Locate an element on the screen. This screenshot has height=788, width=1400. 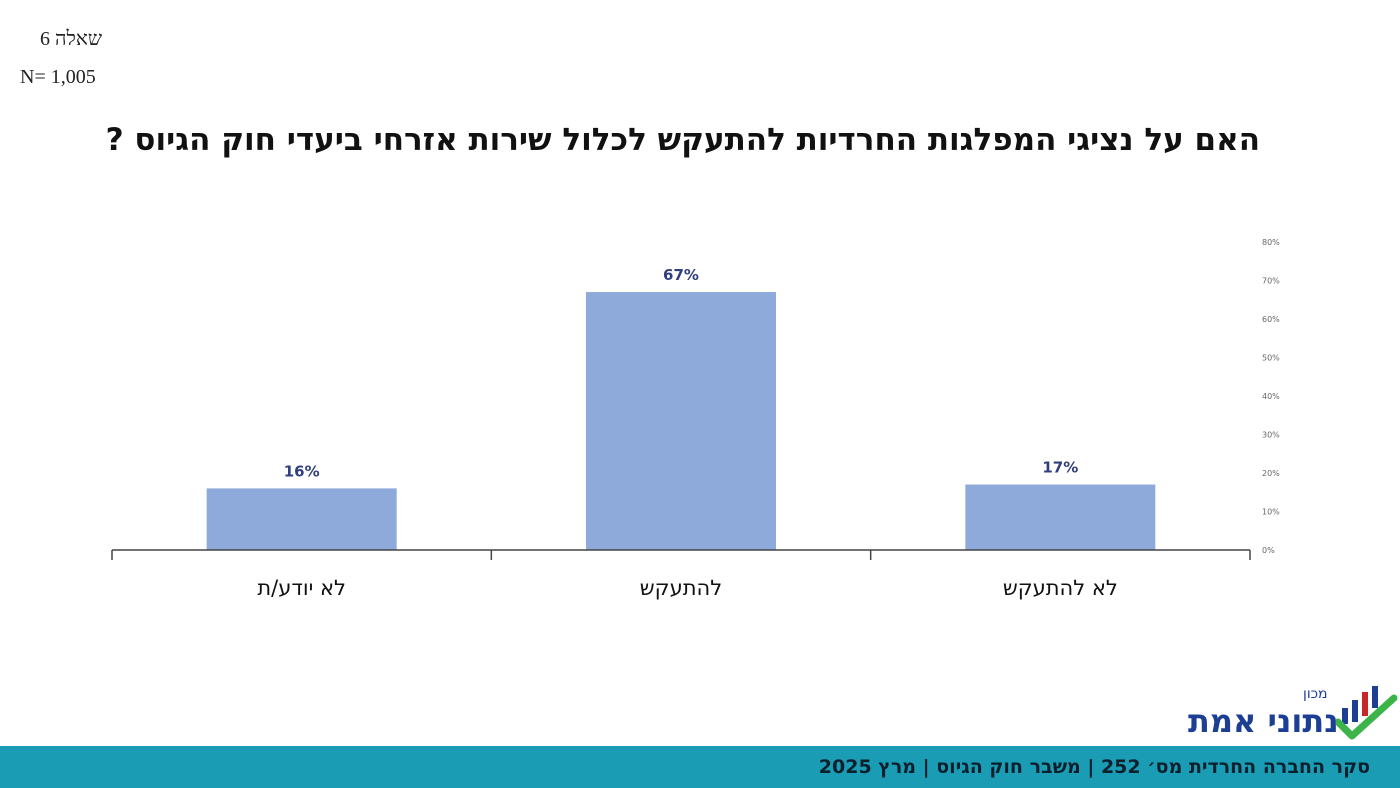
x-category-label: לא יודע/ת is located at coordinates (301, 588).